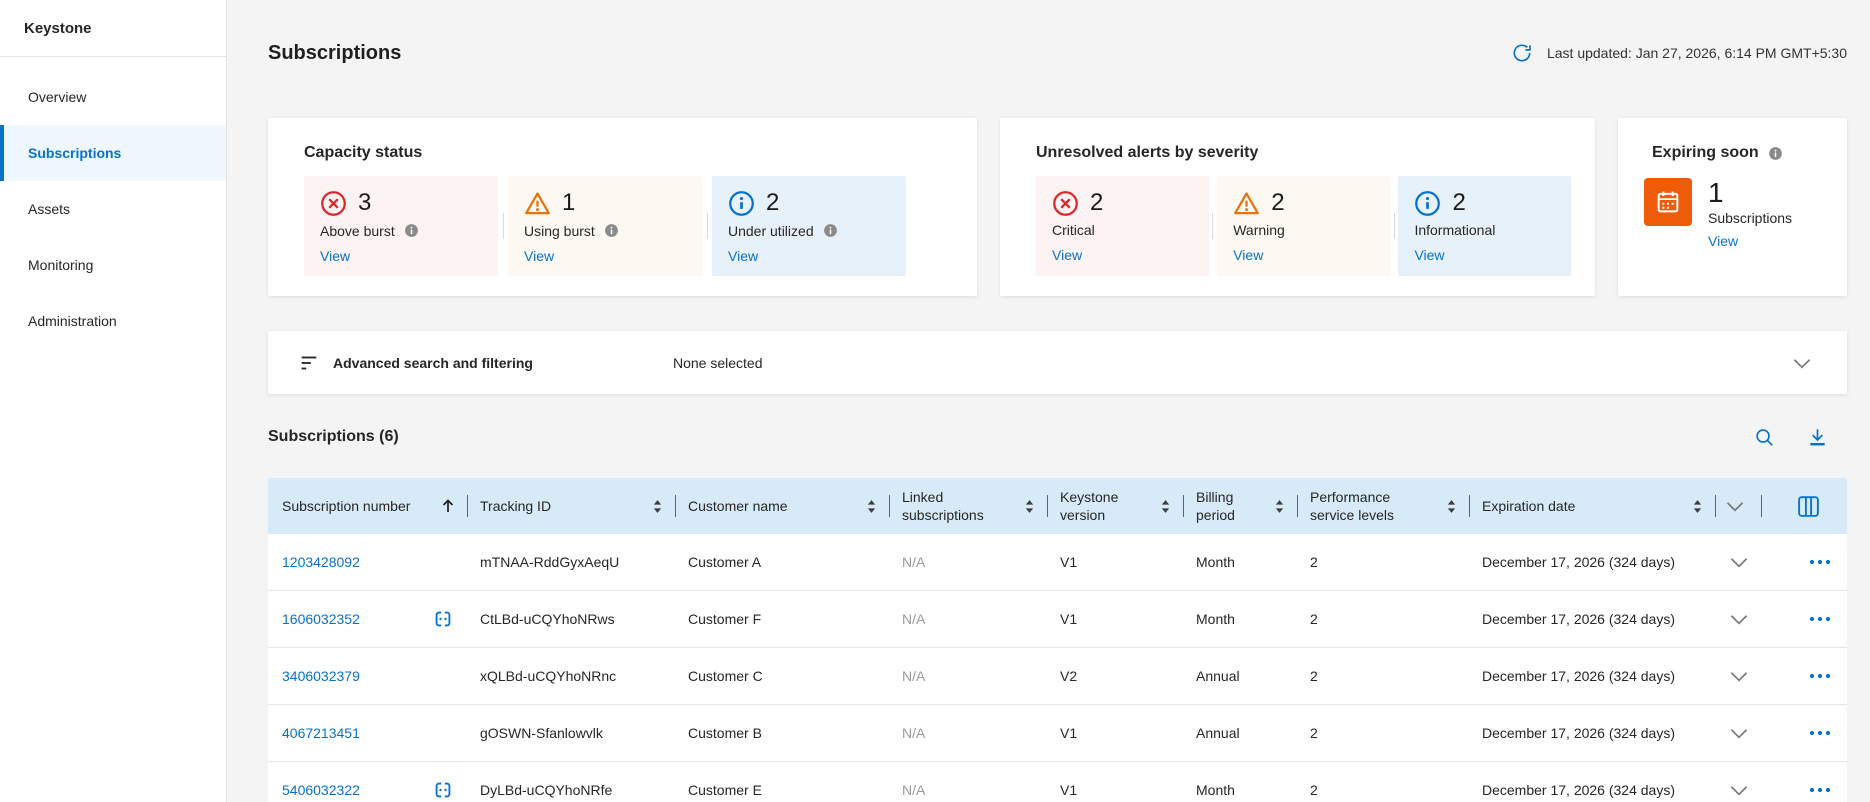  What do you see at coordinates (569, 202) in the screenshot?
I see `tile-count: 1` at bounding box center [569, 202].